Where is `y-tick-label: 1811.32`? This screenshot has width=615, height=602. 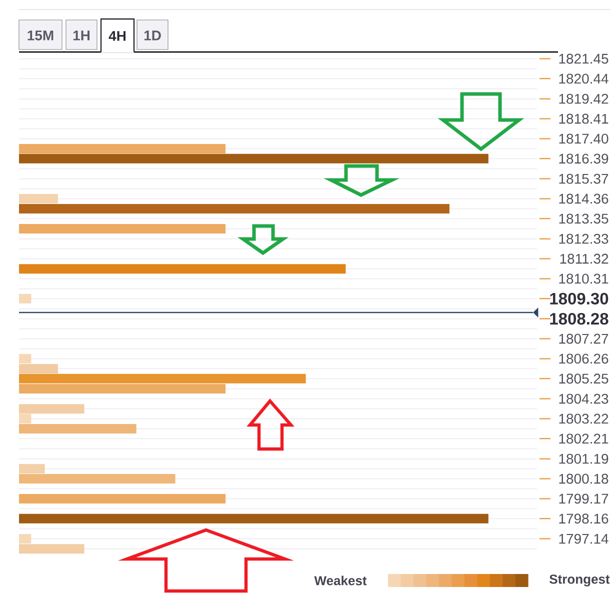
y-tick-label: 1811.32 is located at coordinates (584, 259).